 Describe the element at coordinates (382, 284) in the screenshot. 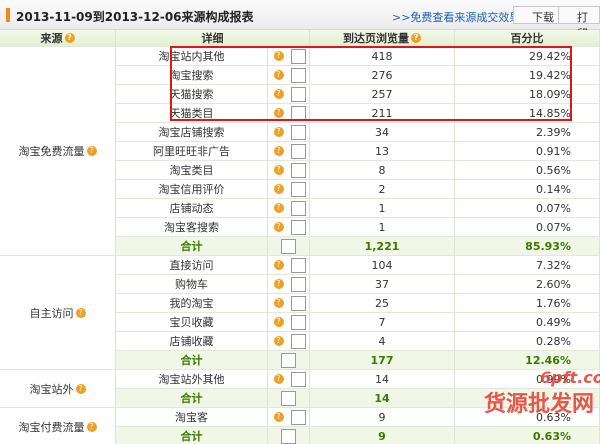

I see `pageviews-cell: 37` at that location.